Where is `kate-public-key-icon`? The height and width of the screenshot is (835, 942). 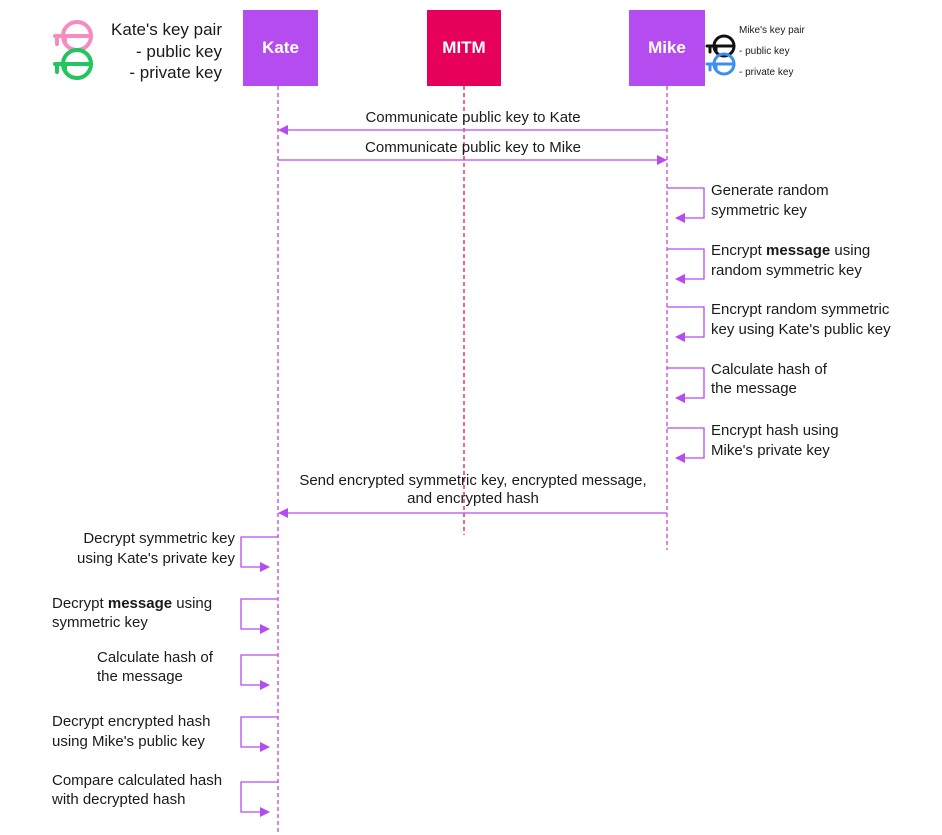 kate-public-key-icon is located at coordinates (73, 36).